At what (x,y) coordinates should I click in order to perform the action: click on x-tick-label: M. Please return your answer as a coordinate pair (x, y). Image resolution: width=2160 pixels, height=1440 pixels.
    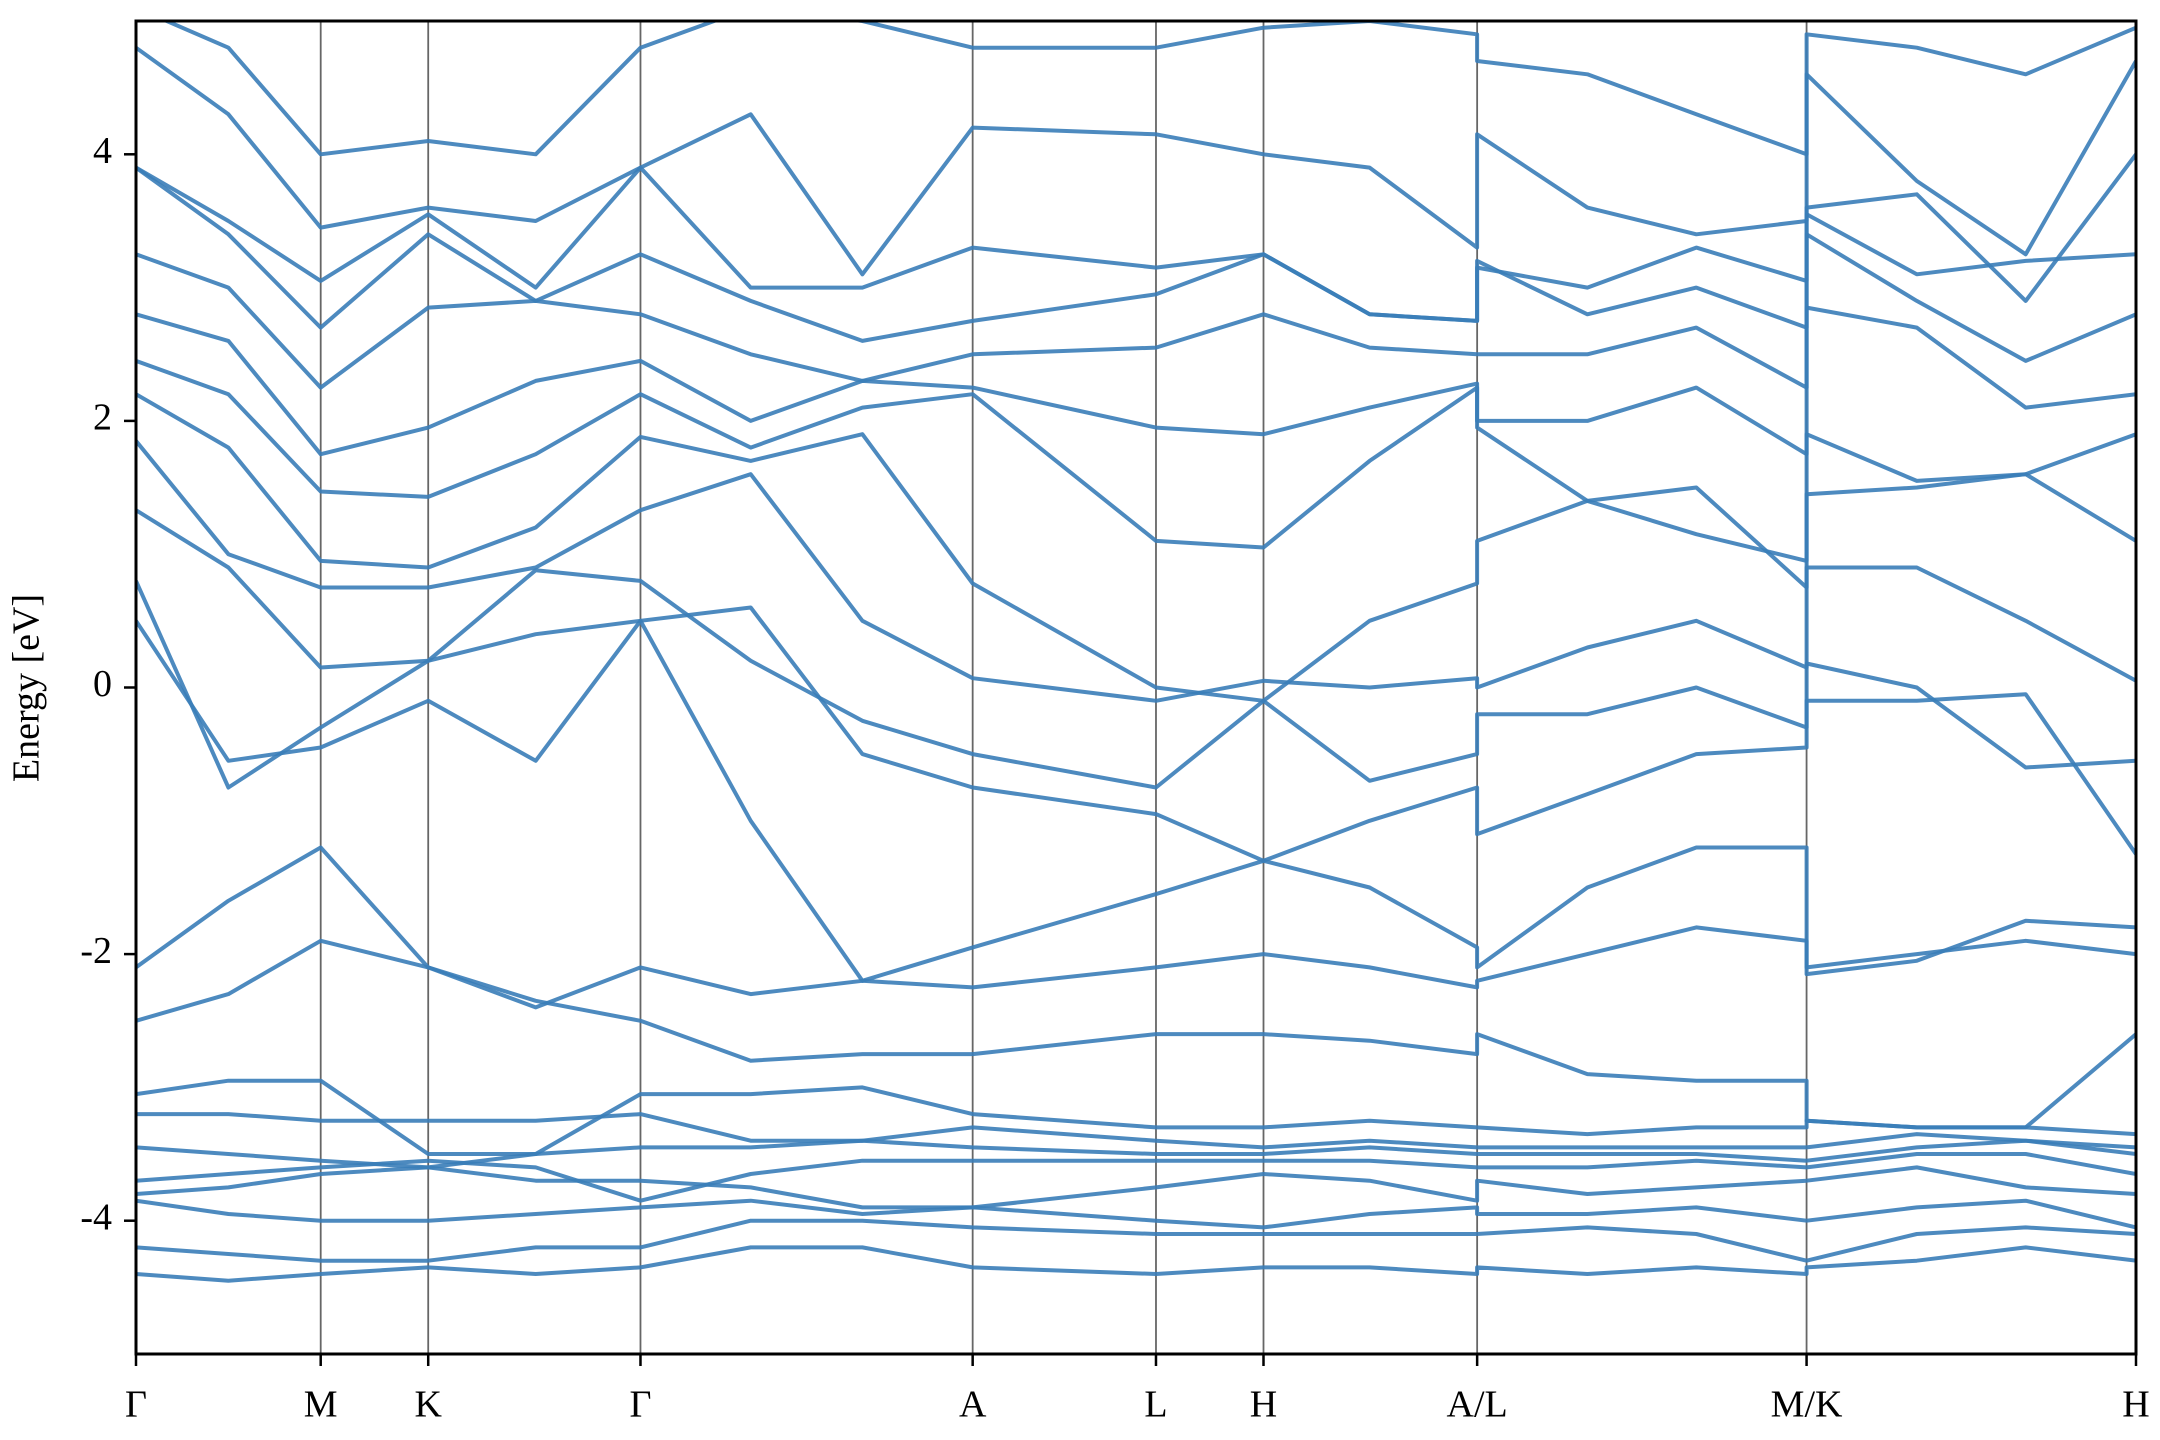
    Looking at the image, I should click on (321, 1405).